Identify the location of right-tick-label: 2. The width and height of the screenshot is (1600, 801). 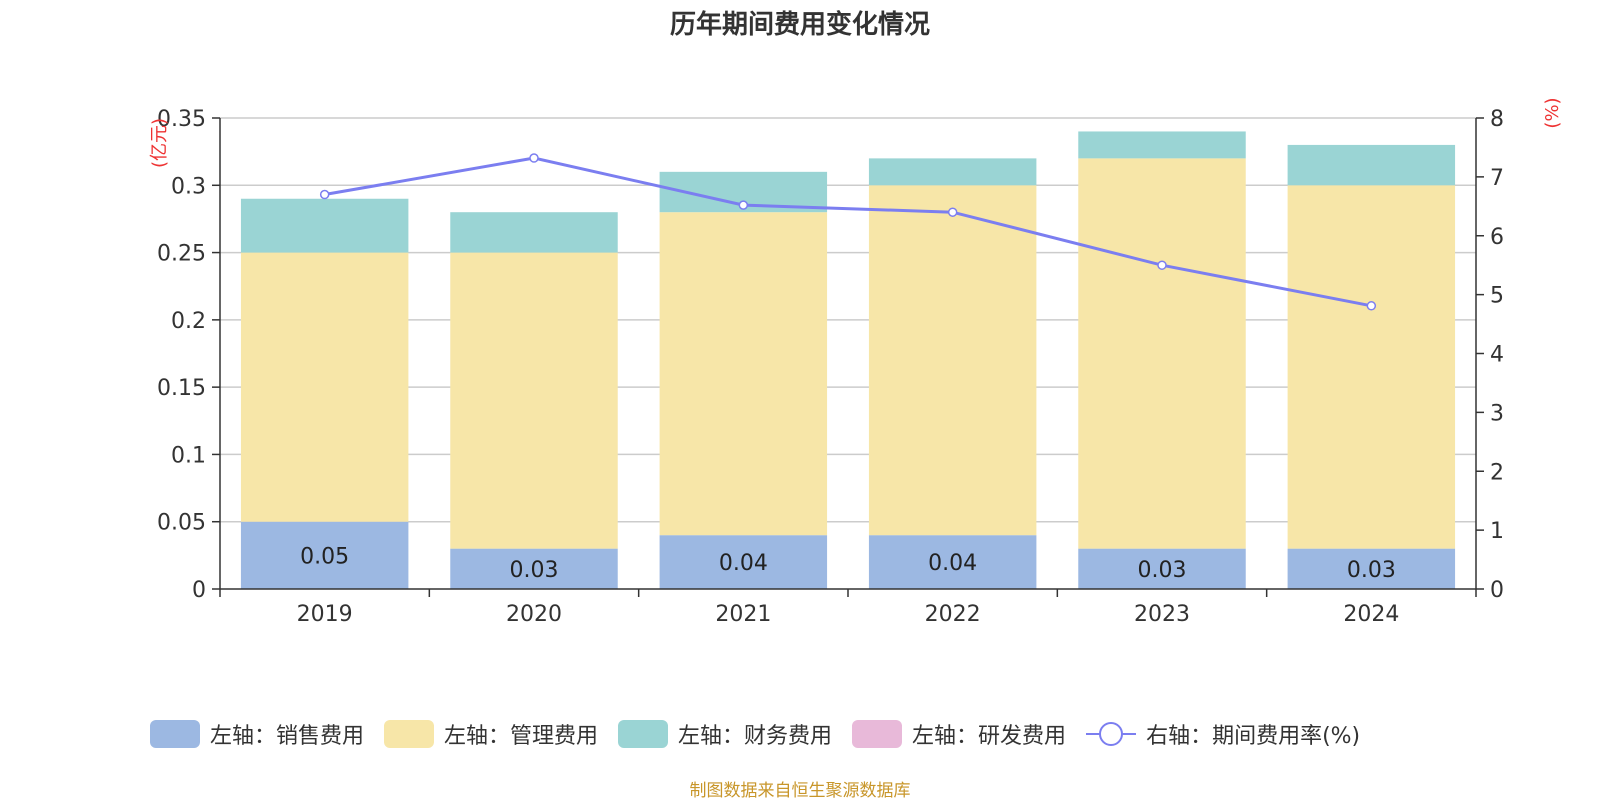
(1497, 472).